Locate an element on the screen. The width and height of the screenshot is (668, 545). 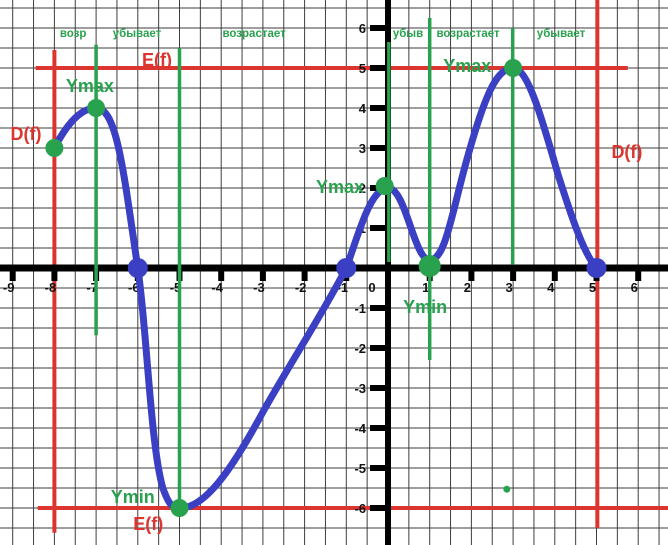
x-tick-label: 4 is located at coordinates (551, 287).